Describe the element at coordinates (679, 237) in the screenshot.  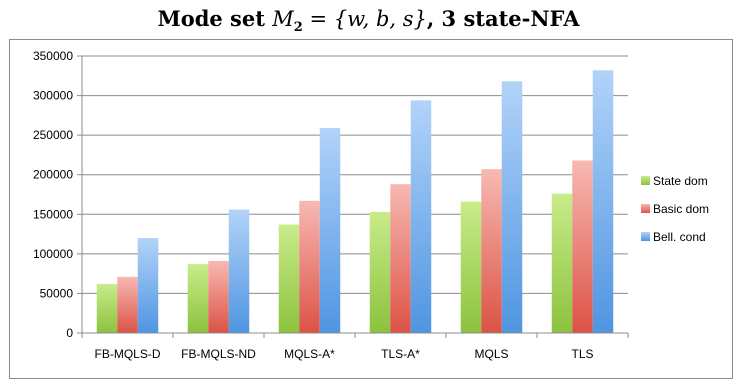
I see `legend-label: Bell. cond` at that location.